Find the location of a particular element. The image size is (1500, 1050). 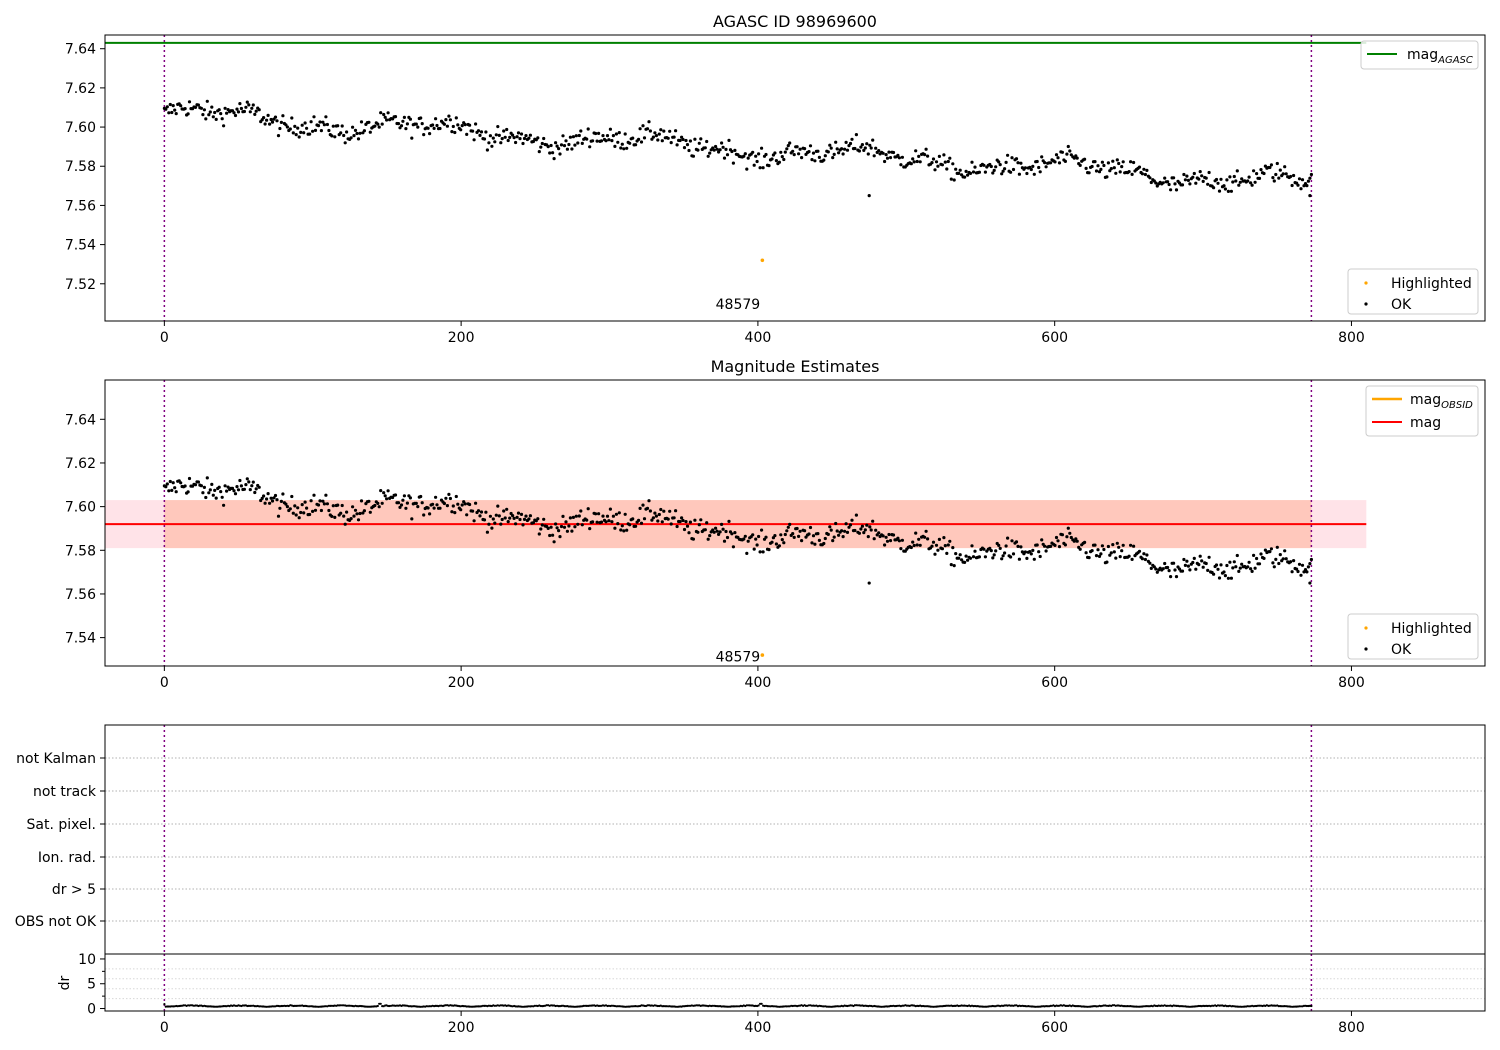

x-tick-label: 600 is located at coordinates (1054, 338).